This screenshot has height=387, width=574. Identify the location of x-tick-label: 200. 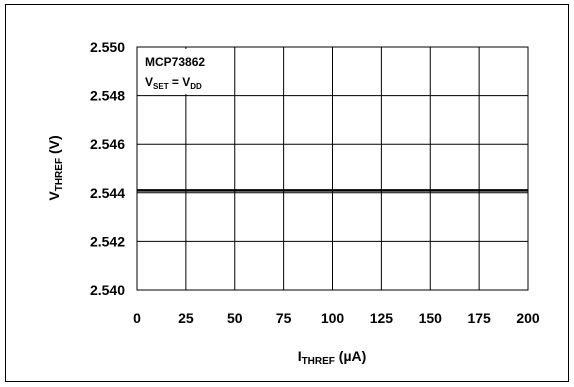
(528, 318).